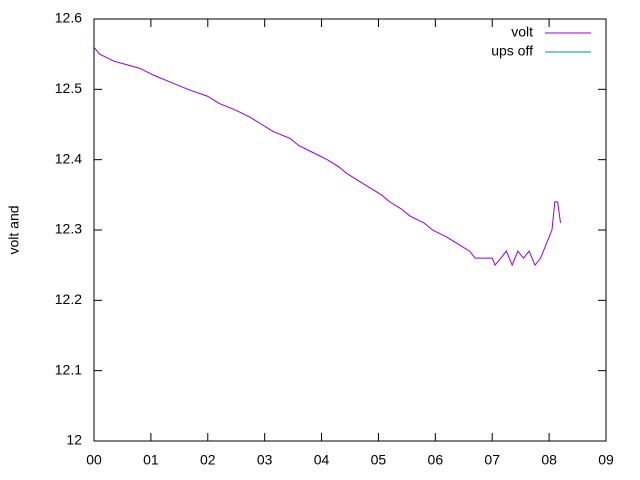 The width and height of the screenshot is (640, 480). Describe the element at coordinates (379, 460) in the screenshot. I see `x-tick-label: 05` at that location.